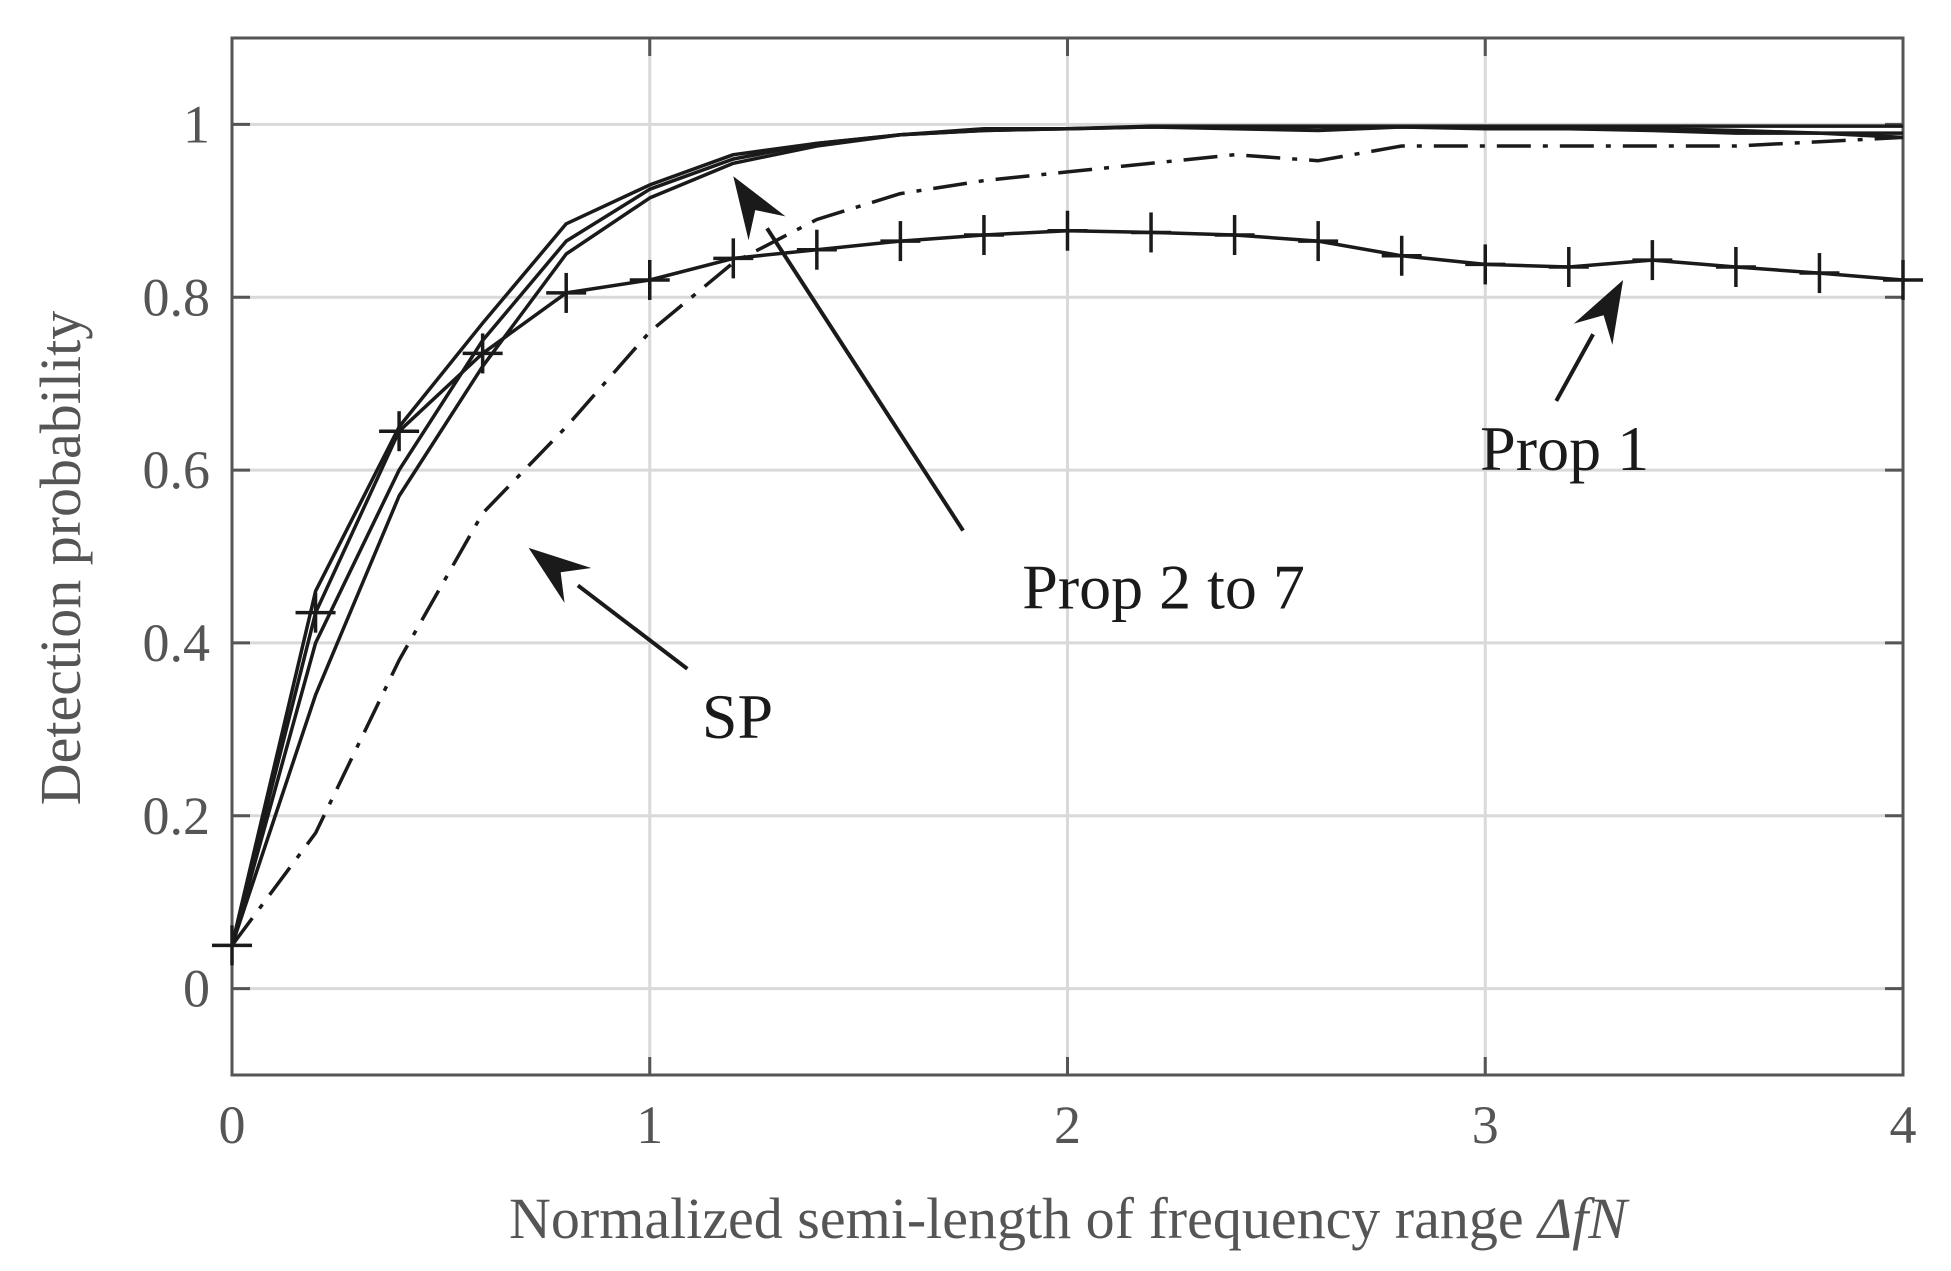 The height and width of the screenshot is (1271, 1951). I want to click on x-tick-label: 4, so click(1903, 1125).